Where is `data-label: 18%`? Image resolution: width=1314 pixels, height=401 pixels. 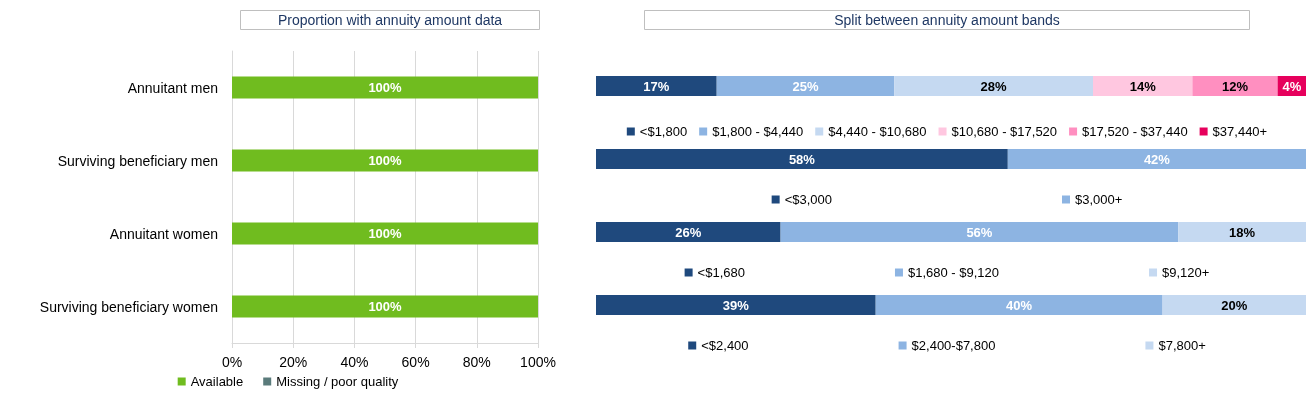
data-label: 18% is located at coordinates (1242, 232).